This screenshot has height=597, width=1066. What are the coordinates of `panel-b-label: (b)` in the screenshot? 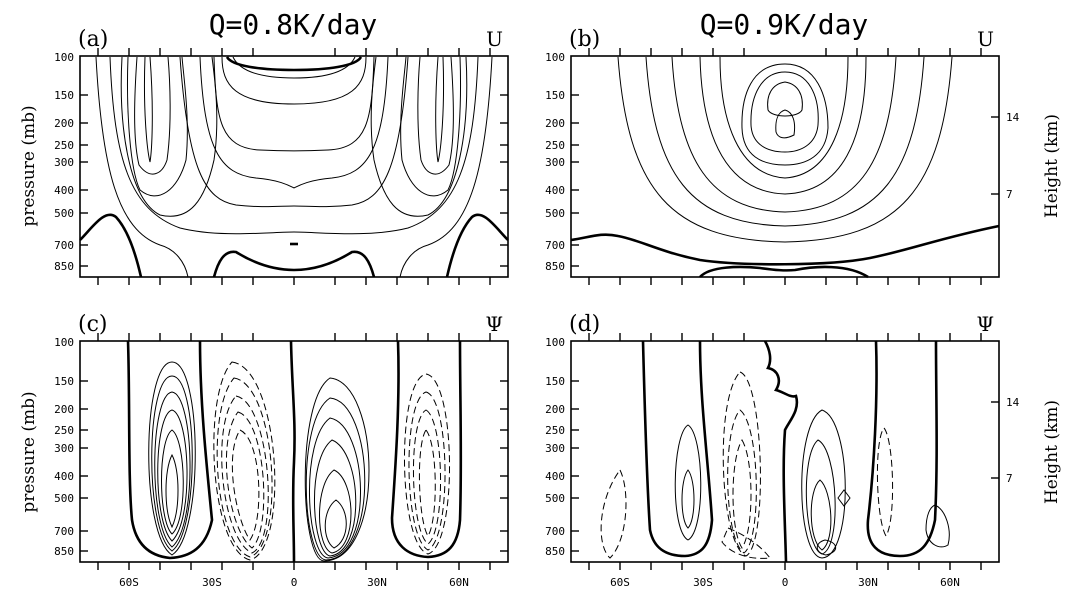 It's located at (584, 39).